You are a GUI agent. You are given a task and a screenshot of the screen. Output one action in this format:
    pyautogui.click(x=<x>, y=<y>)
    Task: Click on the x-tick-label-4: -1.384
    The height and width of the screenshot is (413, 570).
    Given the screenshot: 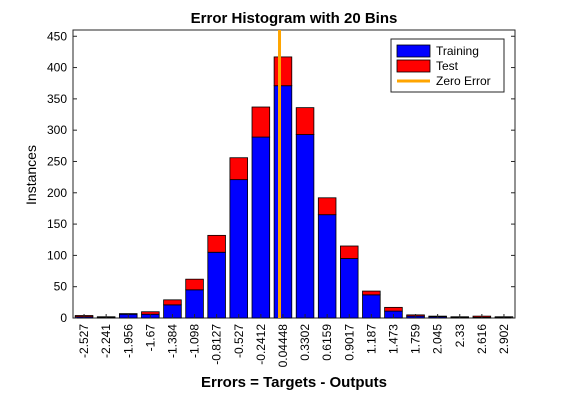 What is the action you would take?
    pyautogui.click(x=172, y=341)
    